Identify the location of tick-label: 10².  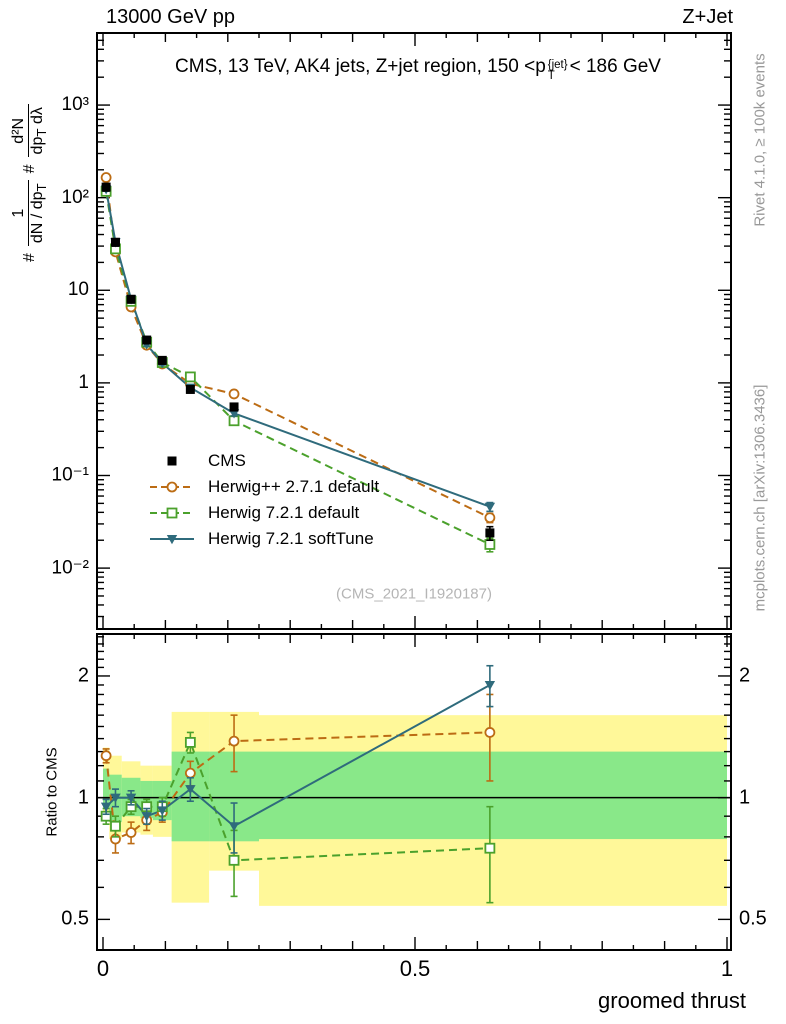
(75, 197).